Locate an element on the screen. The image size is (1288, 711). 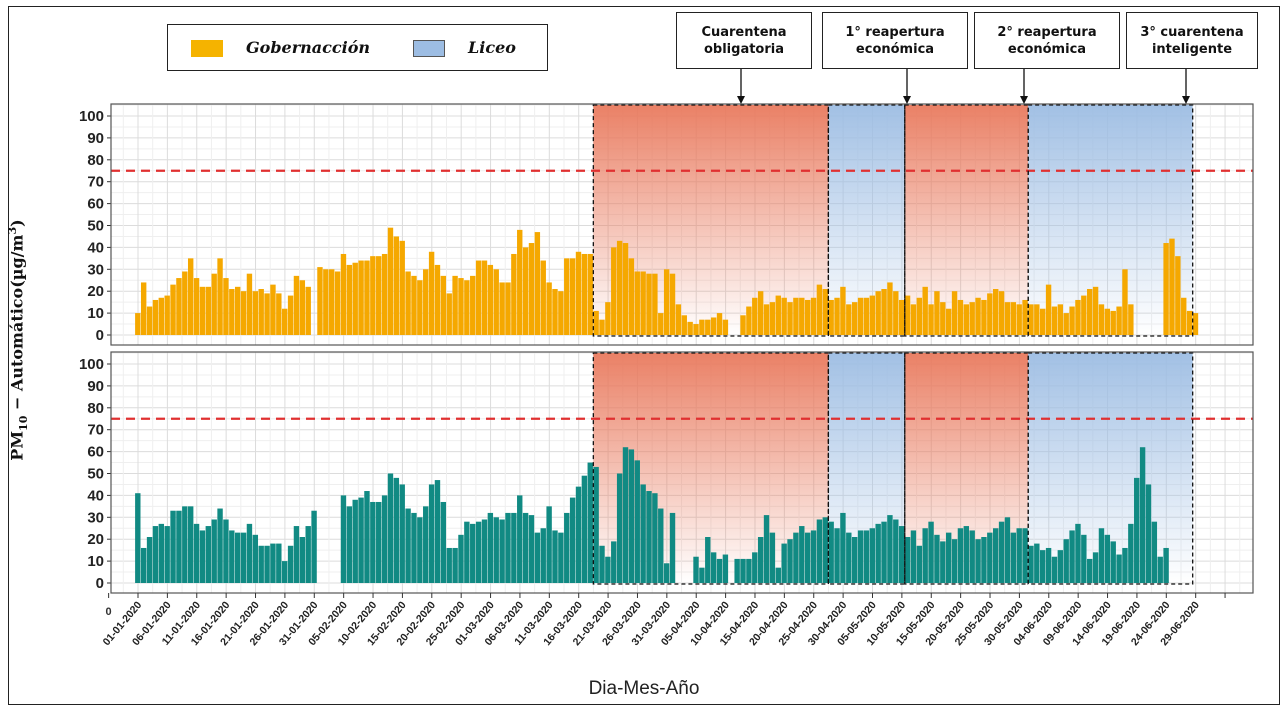
phase-label-cuarentena: Cuarentena obligatoria is located at coordinates (744, 40).